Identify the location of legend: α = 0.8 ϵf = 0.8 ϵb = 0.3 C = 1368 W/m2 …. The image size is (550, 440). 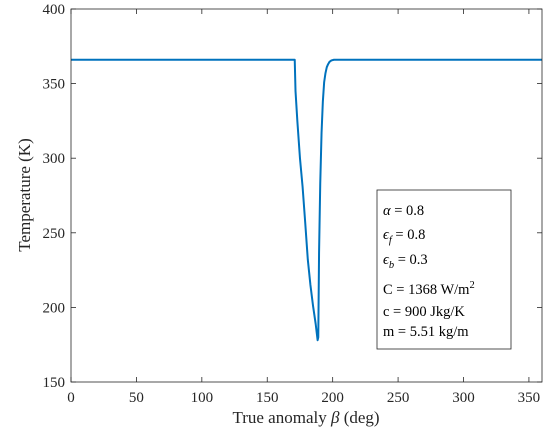
(444, 269).